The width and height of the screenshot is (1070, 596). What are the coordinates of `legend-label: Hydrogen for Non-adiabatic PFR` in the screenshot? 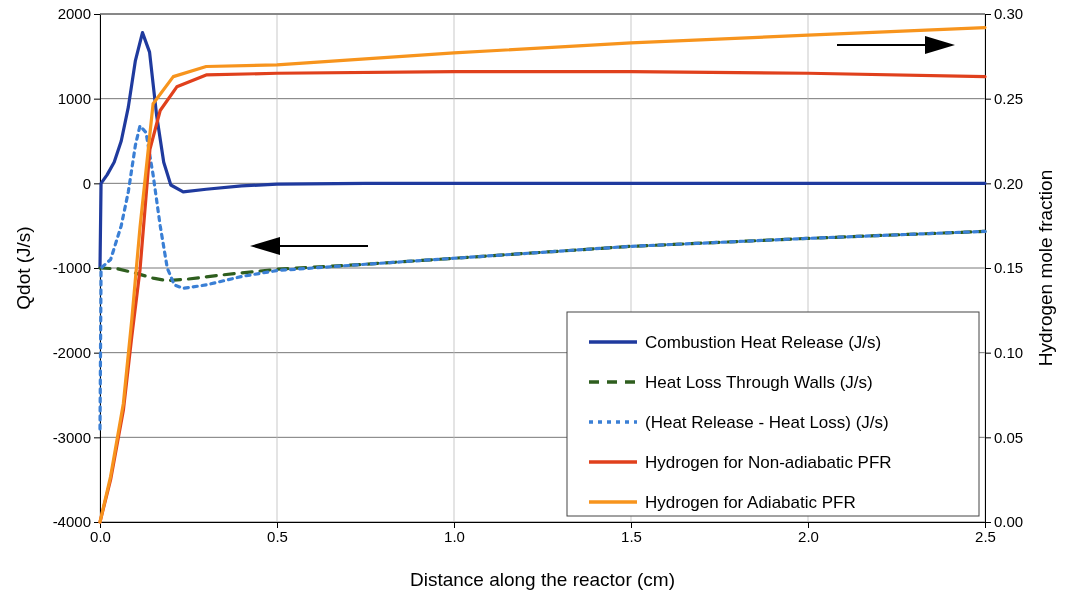 It's located at (768, 462).